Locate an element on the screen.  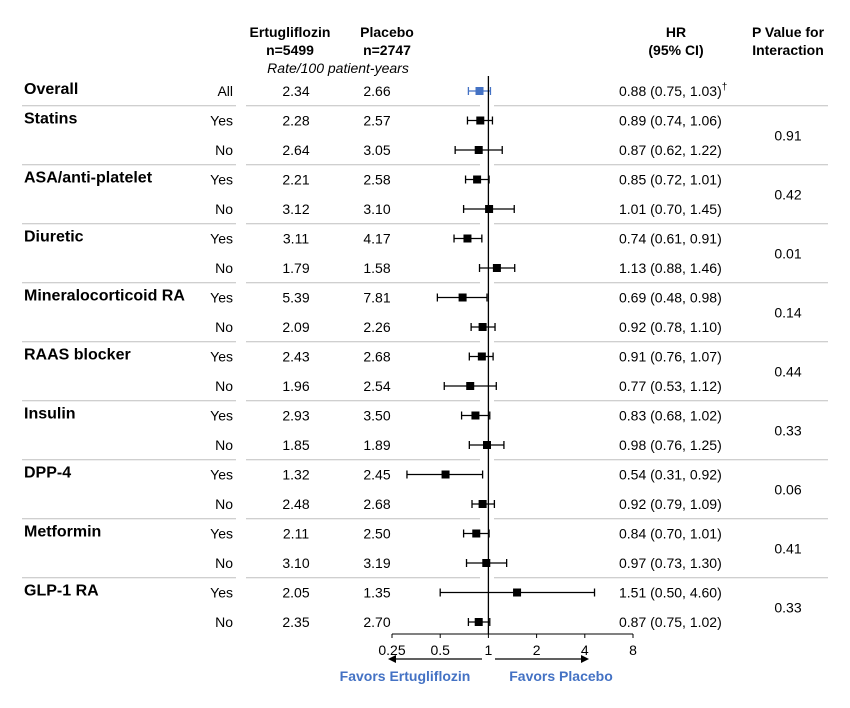
ertugliflozin-rate: 2.21 is located at coordinates (295, 180).